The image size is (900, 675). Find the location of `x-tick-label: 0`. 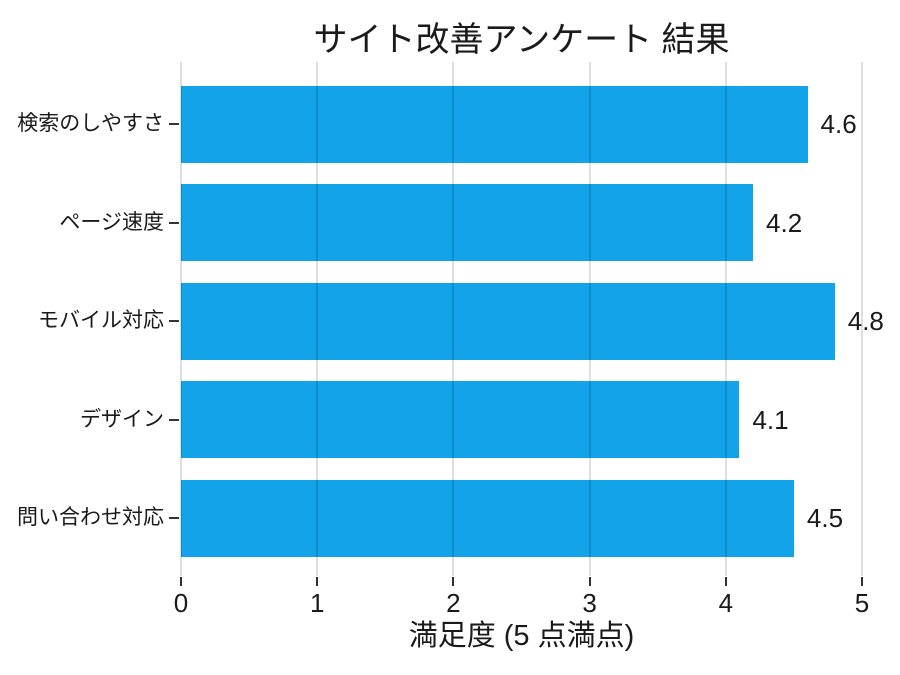

x-tick-label: 0 is located at coordinates (181, 603).